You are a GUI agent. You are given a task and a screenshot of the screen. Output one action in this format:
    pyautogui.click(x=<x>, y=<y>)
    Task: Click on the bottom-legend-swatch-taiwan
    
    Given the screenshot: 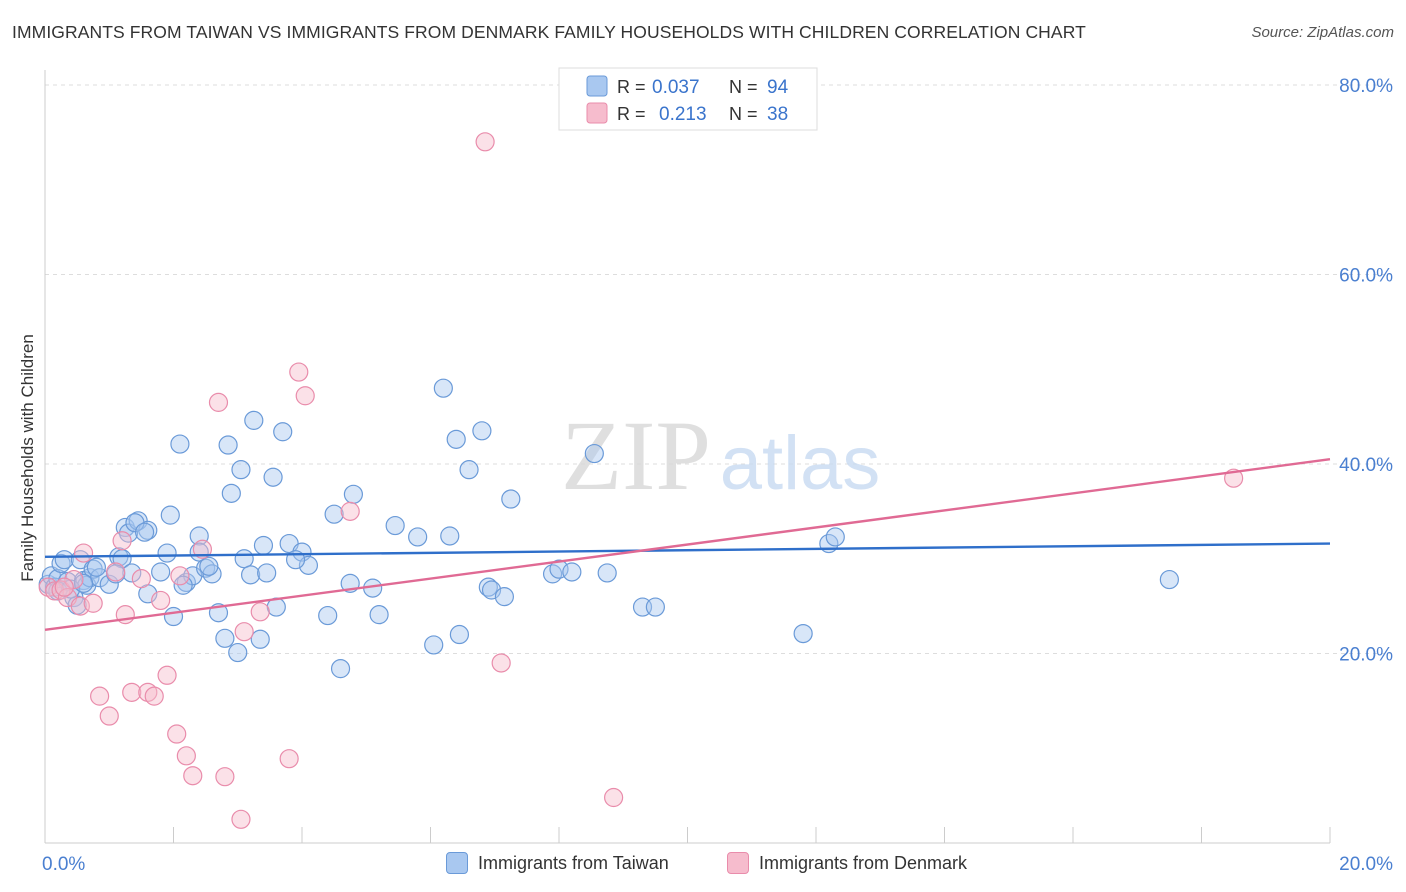 What is the action you would take?
    pyautogui.click(x=457, y=863)
    